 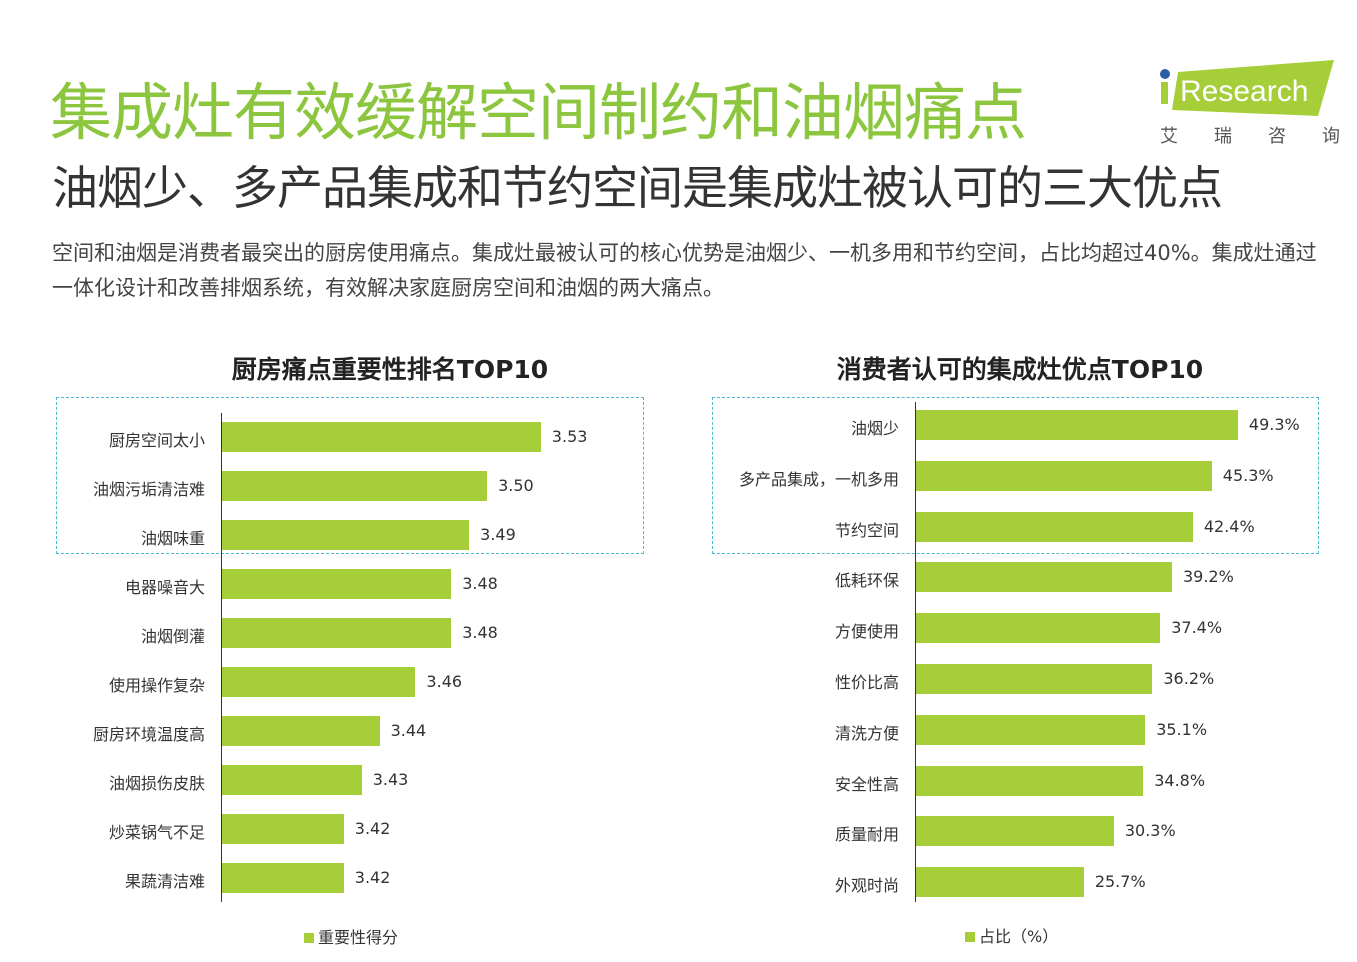 What do you see at coordinates (156, 783) in the screenshot?
I see `category-label: 油烟损伤皮肤` at bounding box center [156, 783].